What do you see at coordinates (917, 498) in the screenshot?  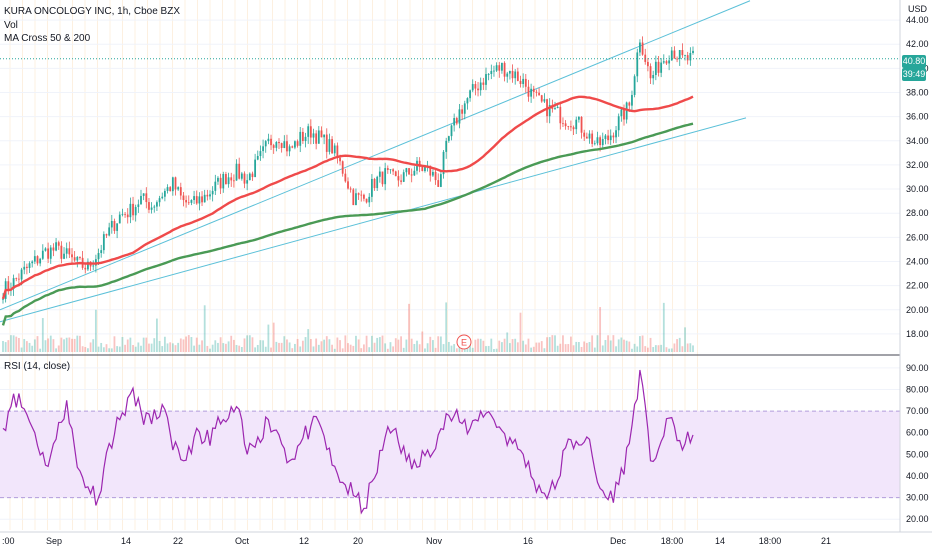 I see `rsi-tick-label: 30.00` at bounding box center [917, 498].